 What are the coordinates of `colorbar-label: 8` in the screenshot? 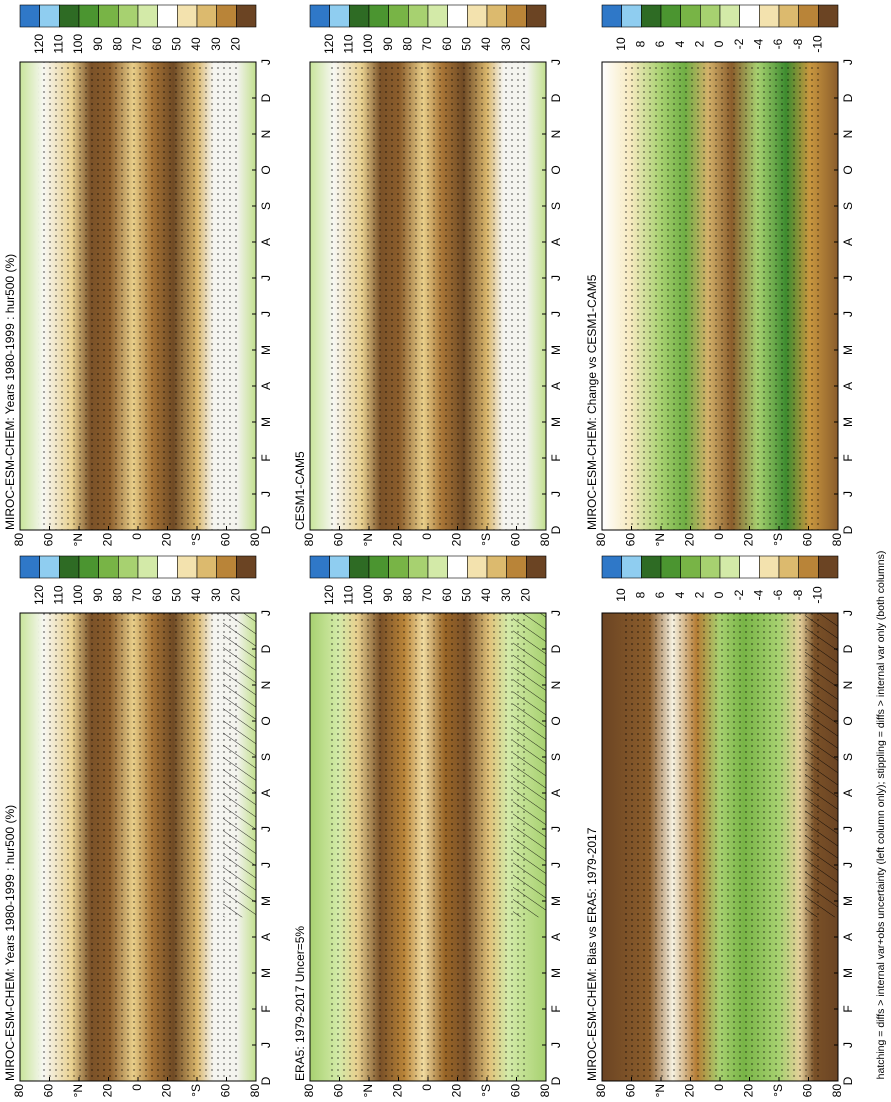 It's located at (641, 43).